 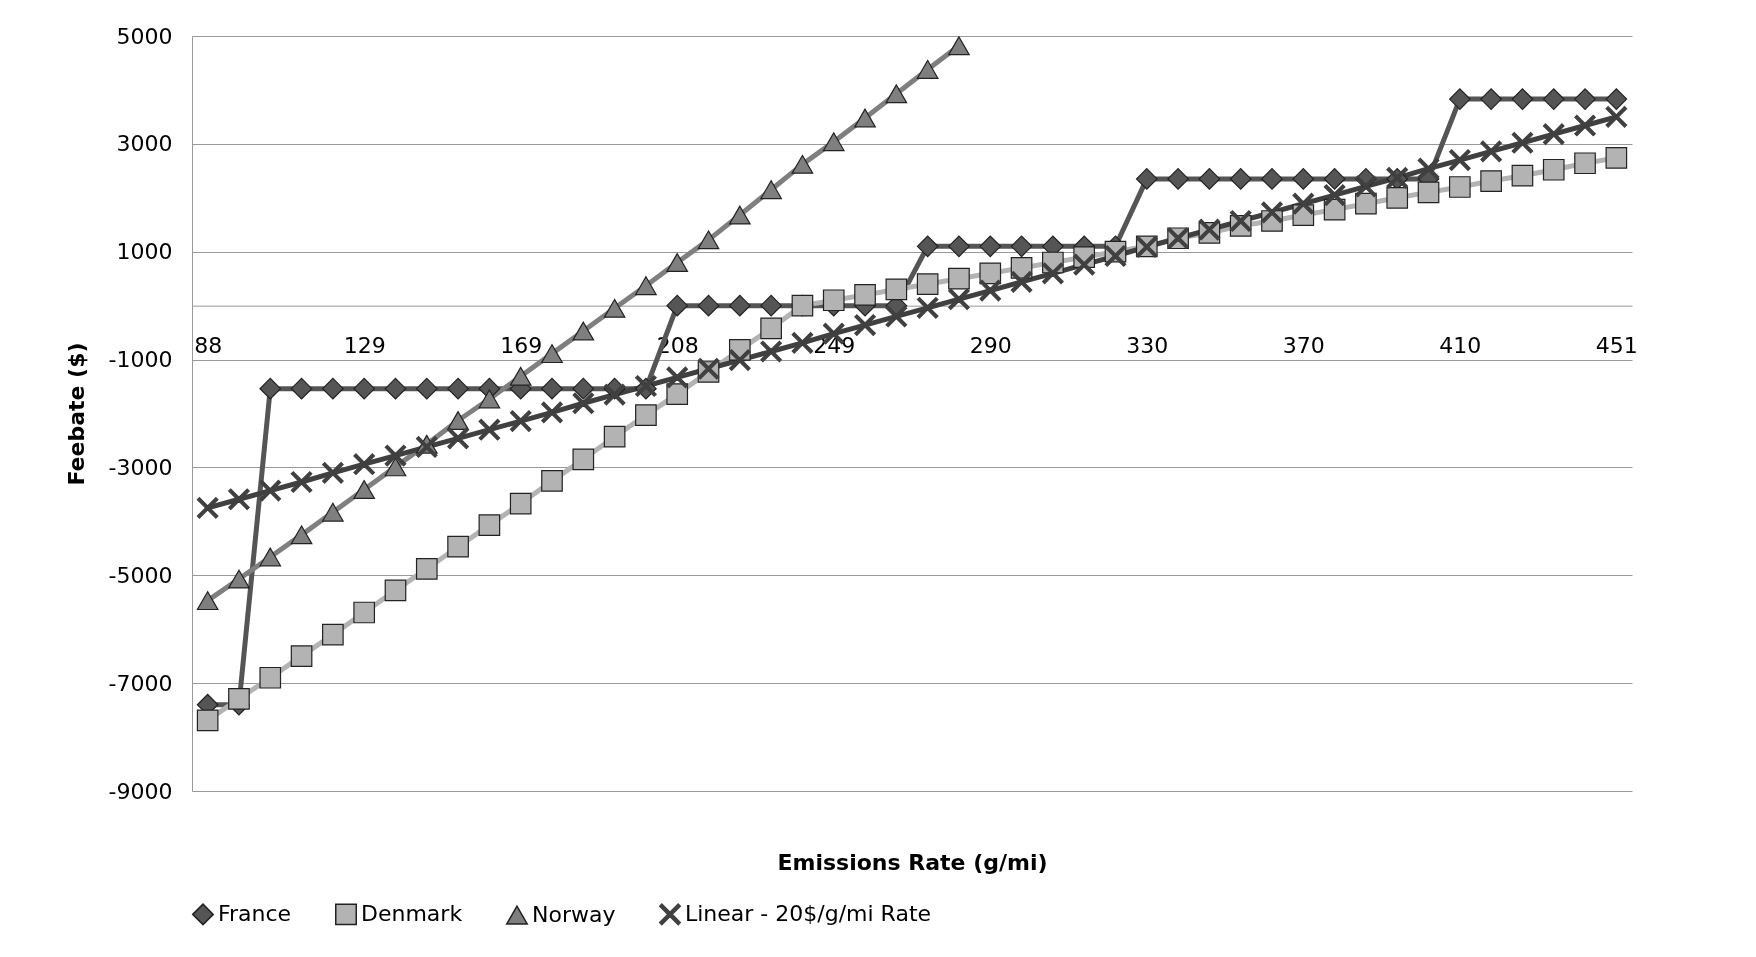 What do you see at coordinates (208, 346) in the screenshot?
I see `x-tick-label: 88` at bounding box center [208, 346].